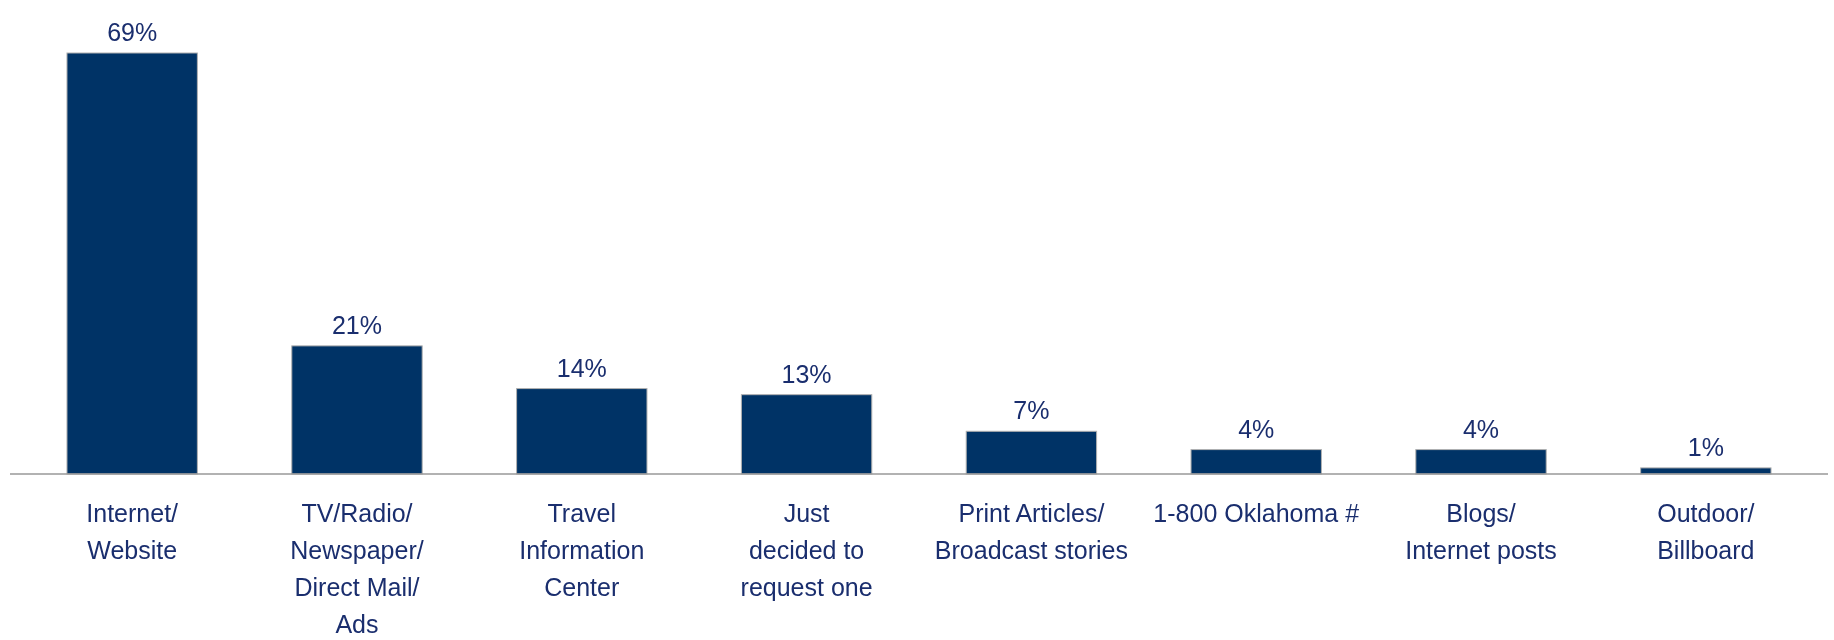  What do you see at coordinates (806, 373) in the screenshot?
I see `data-label: 13%` at bounding box center [806, 373].